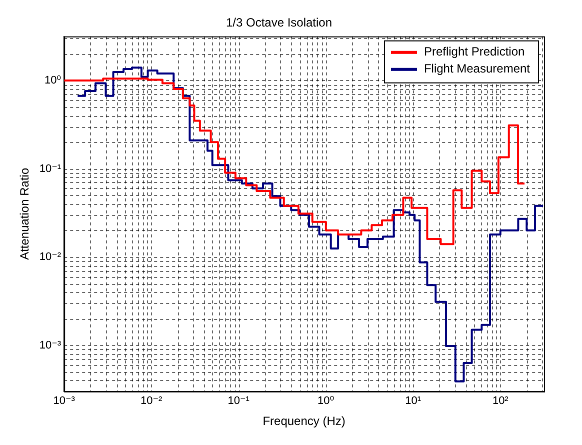  Describe the element at coordinates (50, 257) in the screenshot. I see `y-tick-label: 10⁻²` at that location.